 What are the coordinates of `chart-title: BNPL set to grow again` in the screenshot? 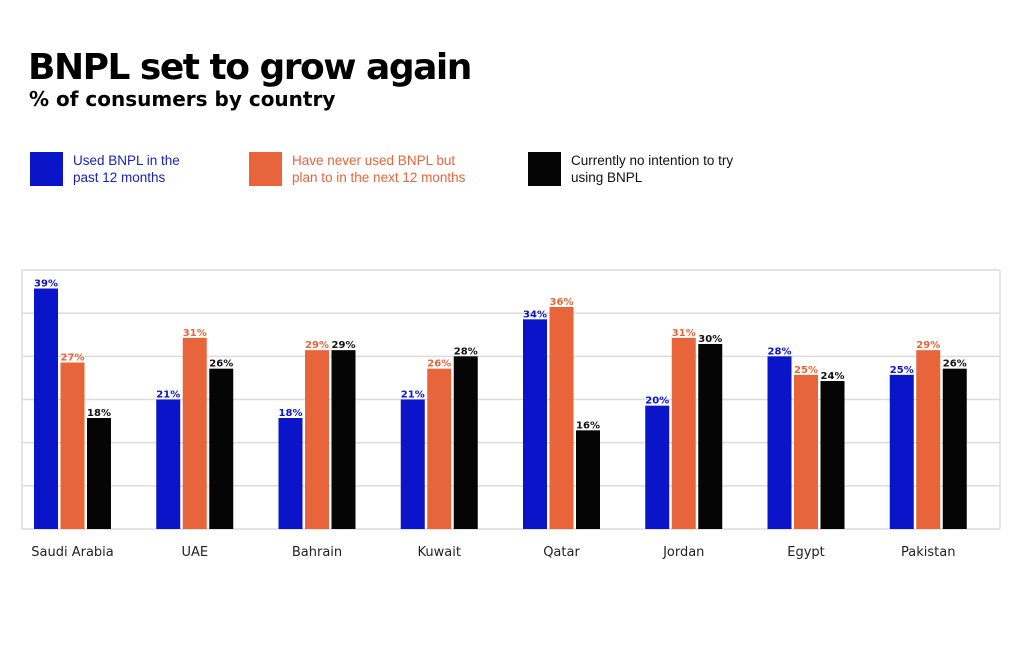 It's located at (250, 67).